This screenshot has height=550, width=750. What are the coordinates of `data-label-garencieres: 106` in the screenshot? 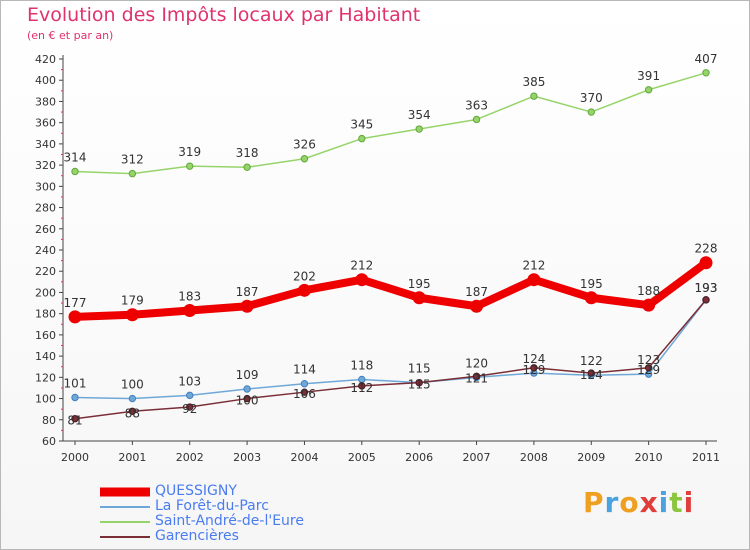 It's located at (304, 394).